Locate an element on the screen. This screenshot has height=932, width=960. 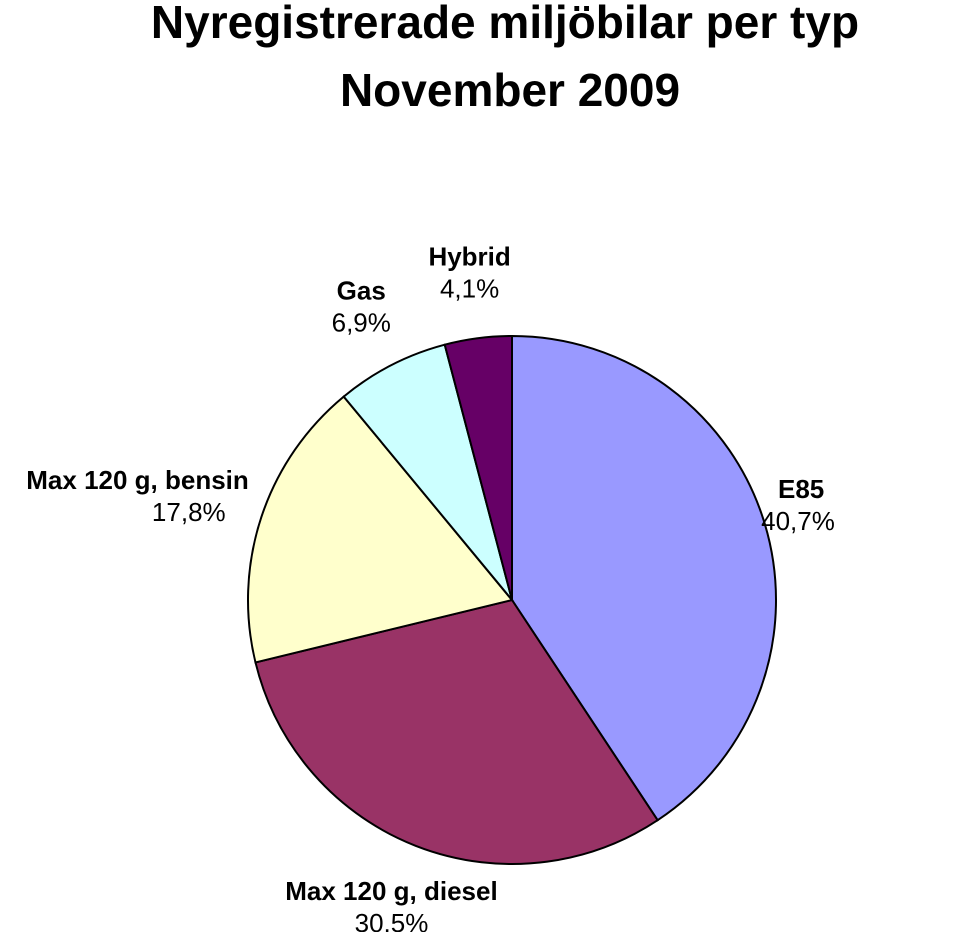
slice-value: 30,5% is located at coordinates (392, 920).